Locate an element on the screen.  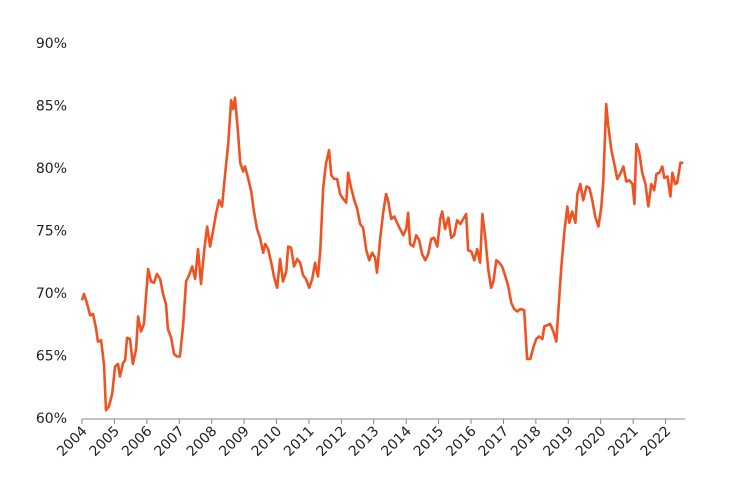
y-tick-label: 85% is located at coordinates (51, 107).